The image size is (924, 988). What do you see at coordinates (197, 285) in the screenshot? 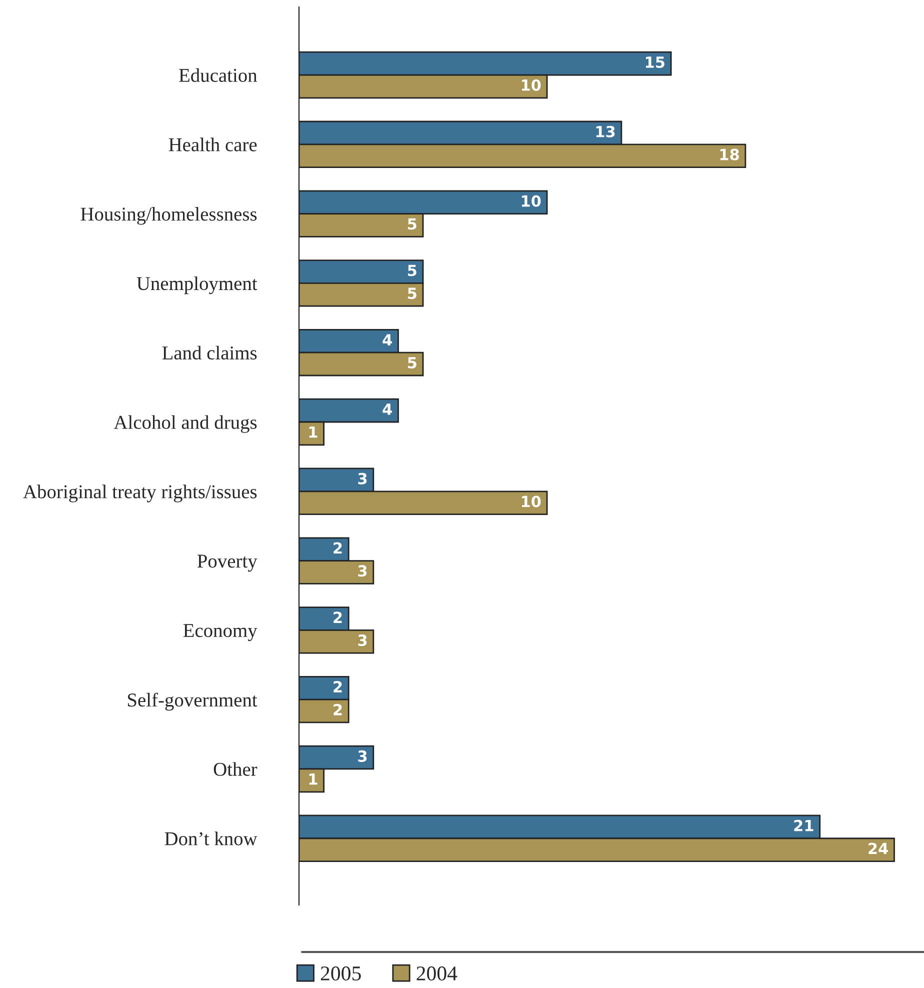
I see `y-tick-label: Unemployment` at bounding box center [197, 285].